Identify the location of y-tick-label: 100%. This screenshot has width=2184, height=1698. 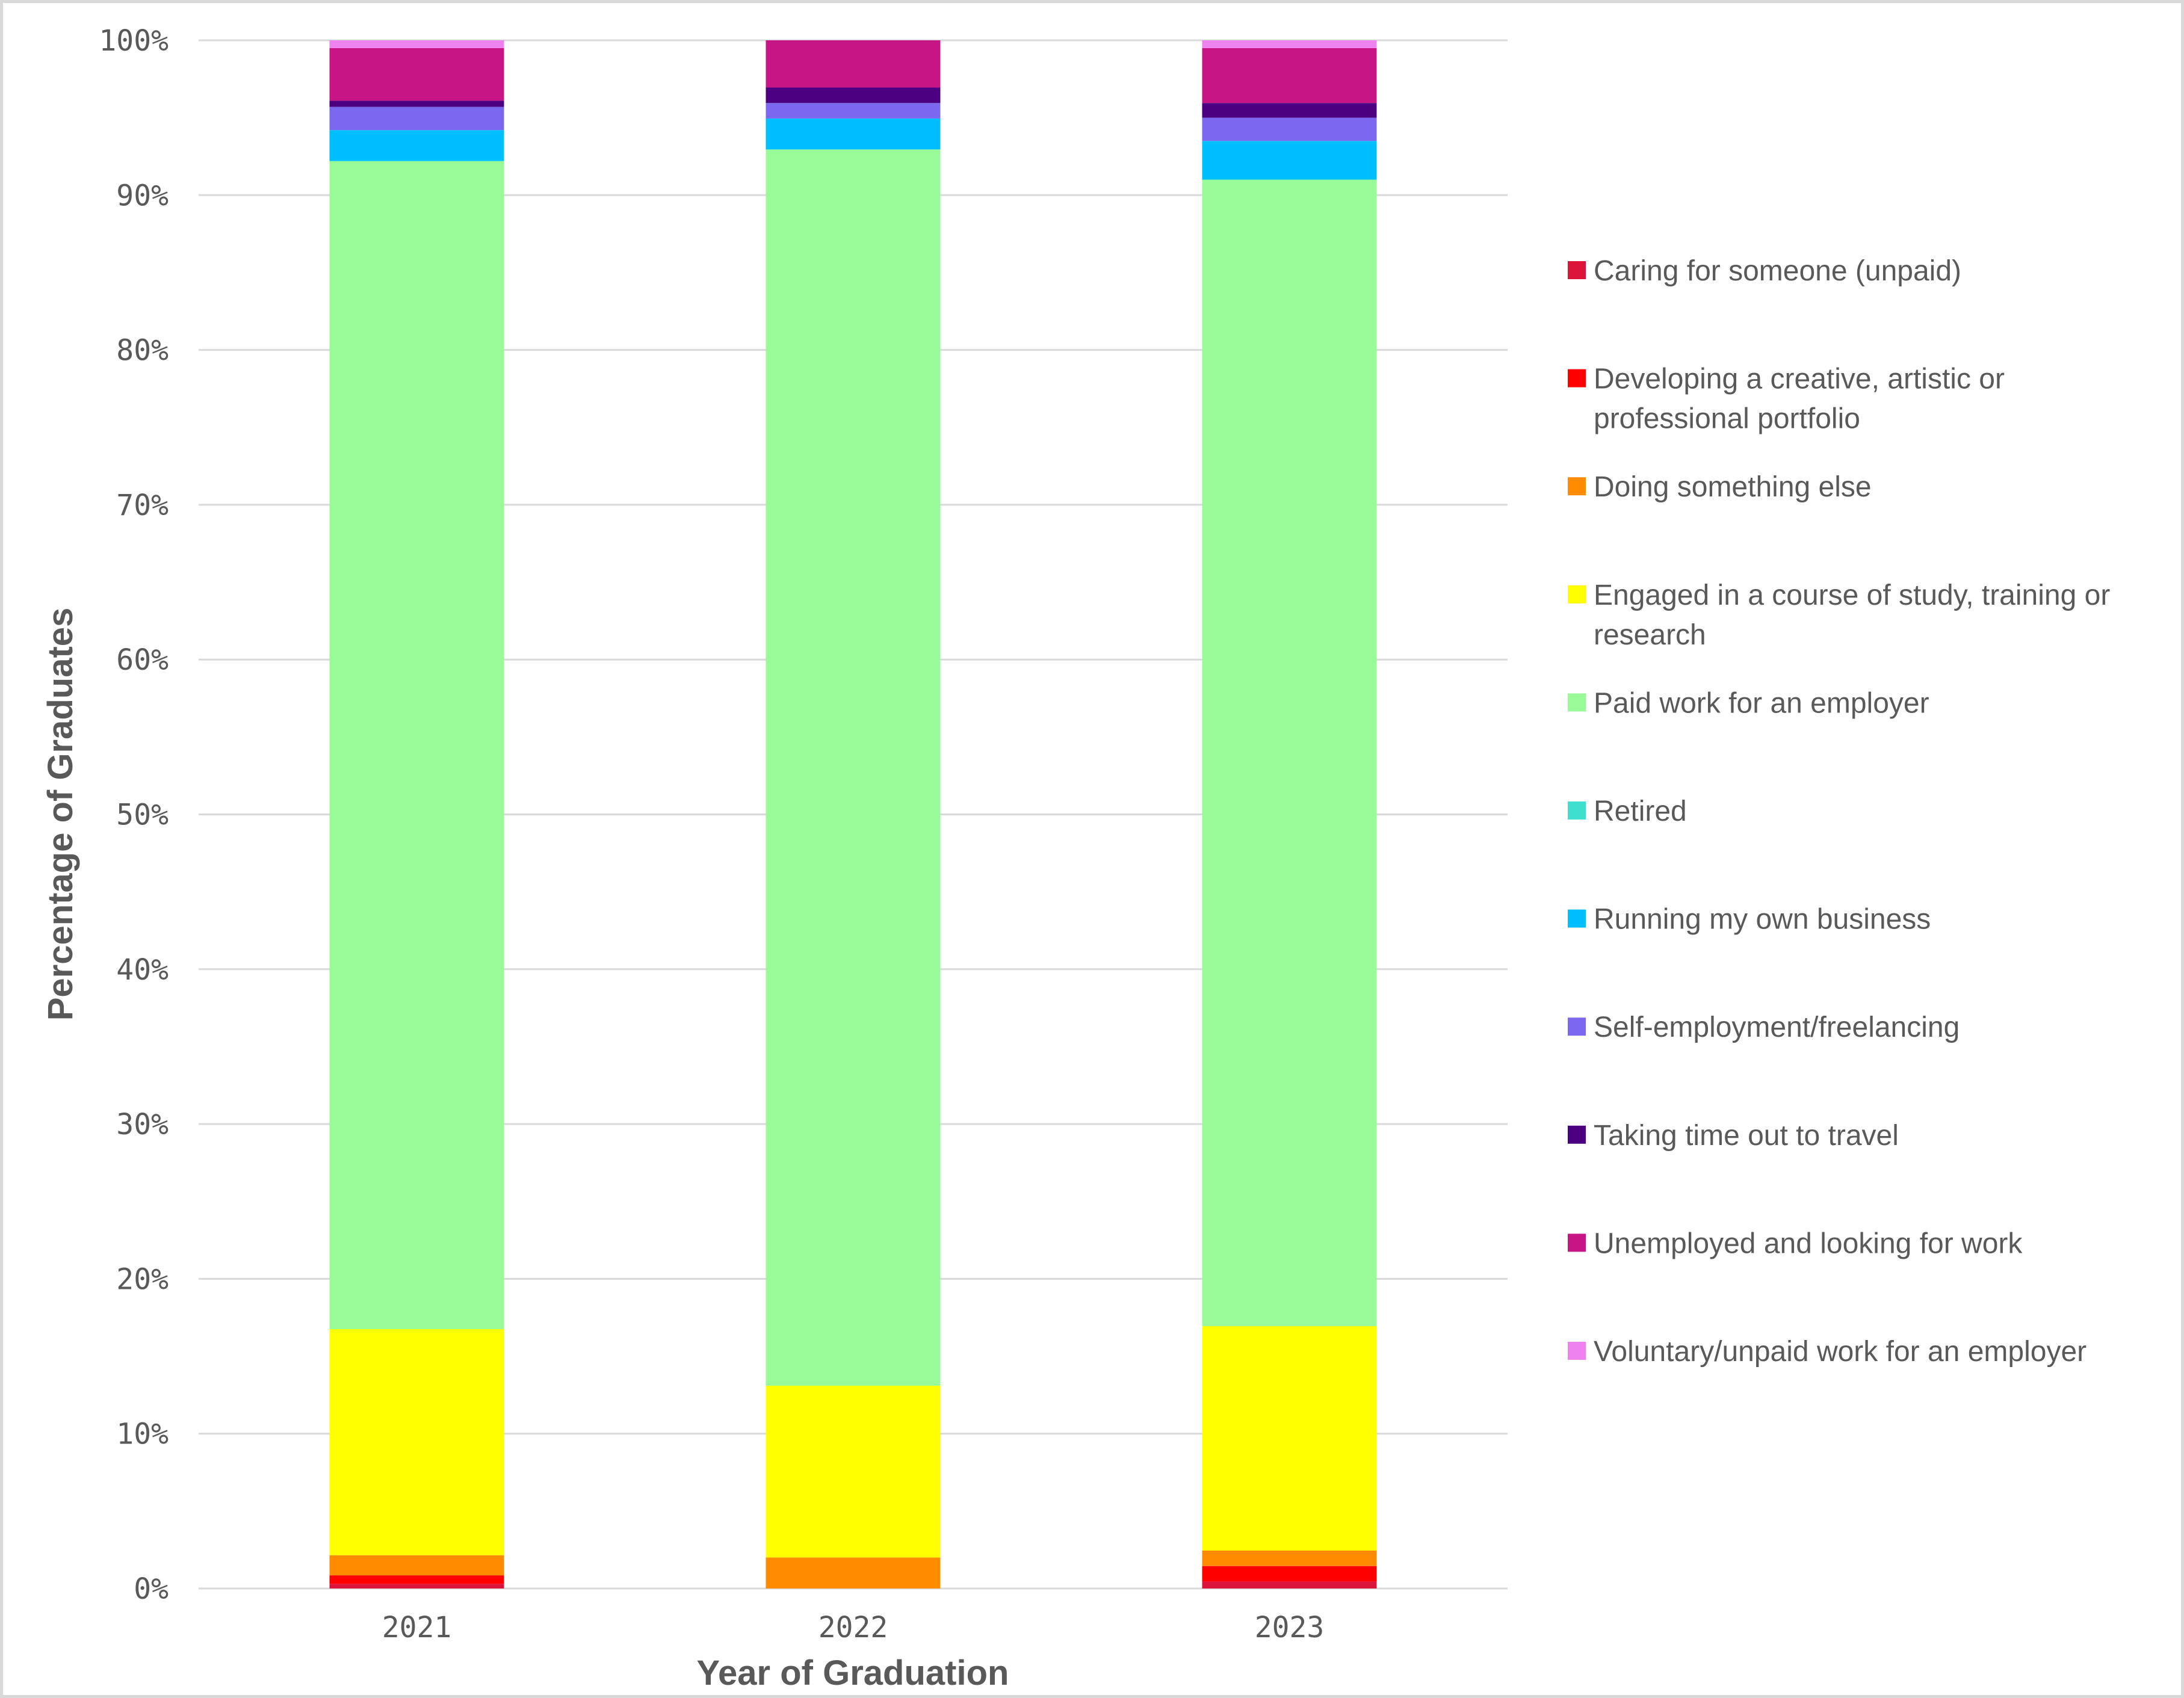
(134, 41).